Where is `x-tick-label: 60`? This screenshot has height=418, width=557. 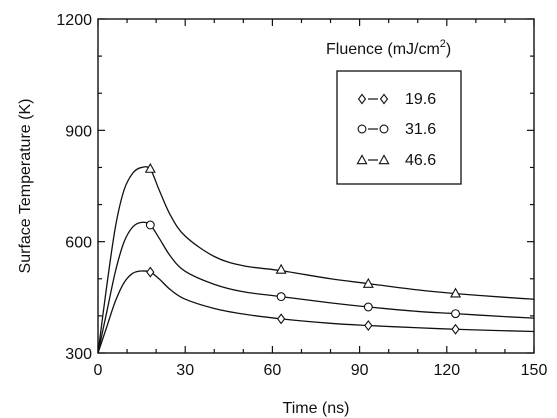
x-tick-label: 60 is located at coordinates (273, 370).